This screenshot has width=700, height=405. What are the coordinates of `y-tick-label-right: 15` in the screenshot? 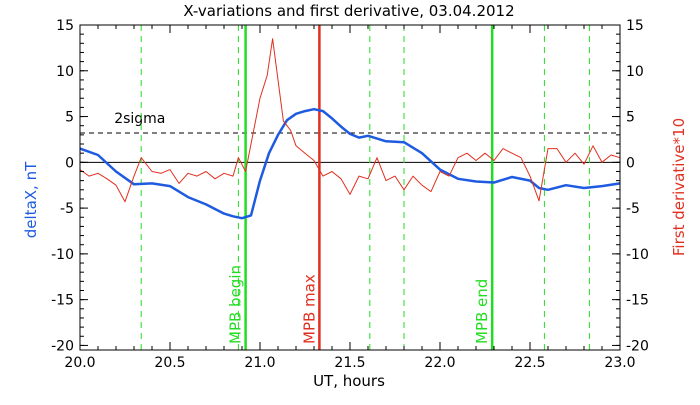 It's located at (635, 26).